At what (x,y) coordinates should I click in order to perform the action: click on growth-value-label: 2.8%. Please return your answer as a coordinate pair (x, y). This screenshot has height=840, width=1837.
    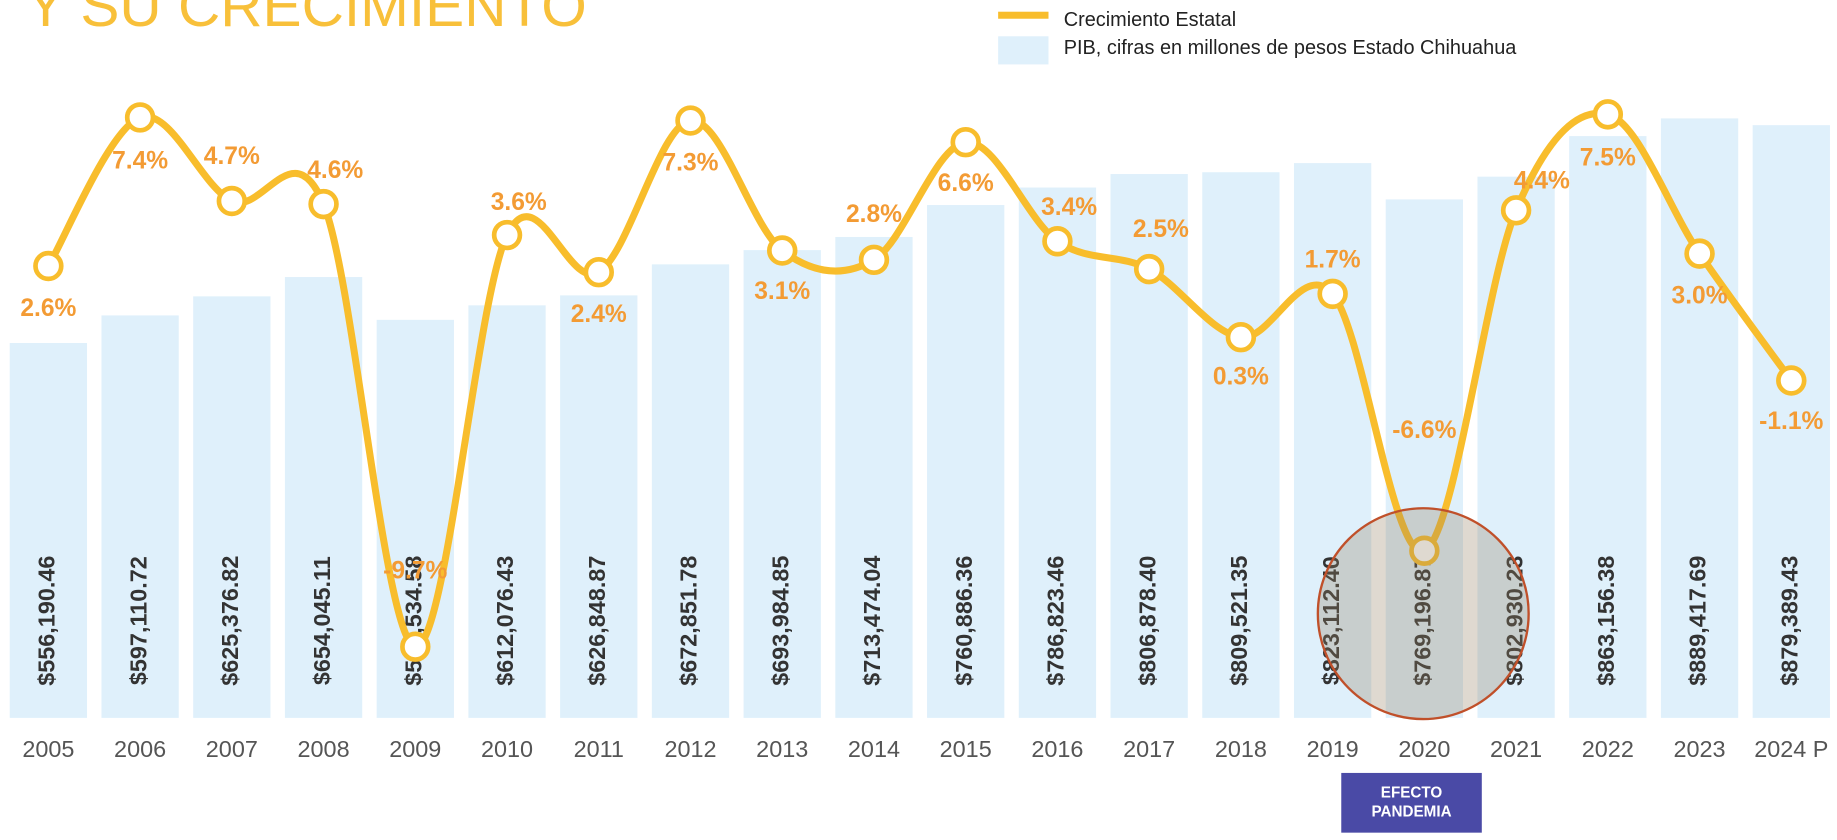
    Looking at the image, I should click on (874, 214).